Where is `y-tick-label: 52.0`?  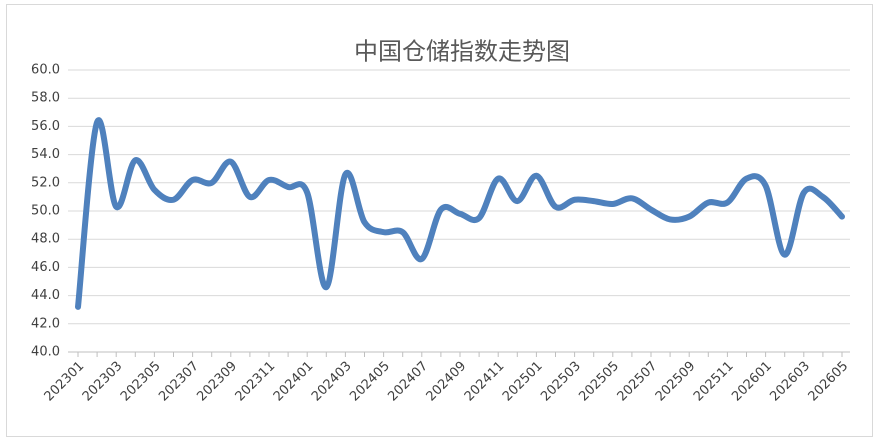 y-tick-label: 52.0 is located at coordinates (45, 182).